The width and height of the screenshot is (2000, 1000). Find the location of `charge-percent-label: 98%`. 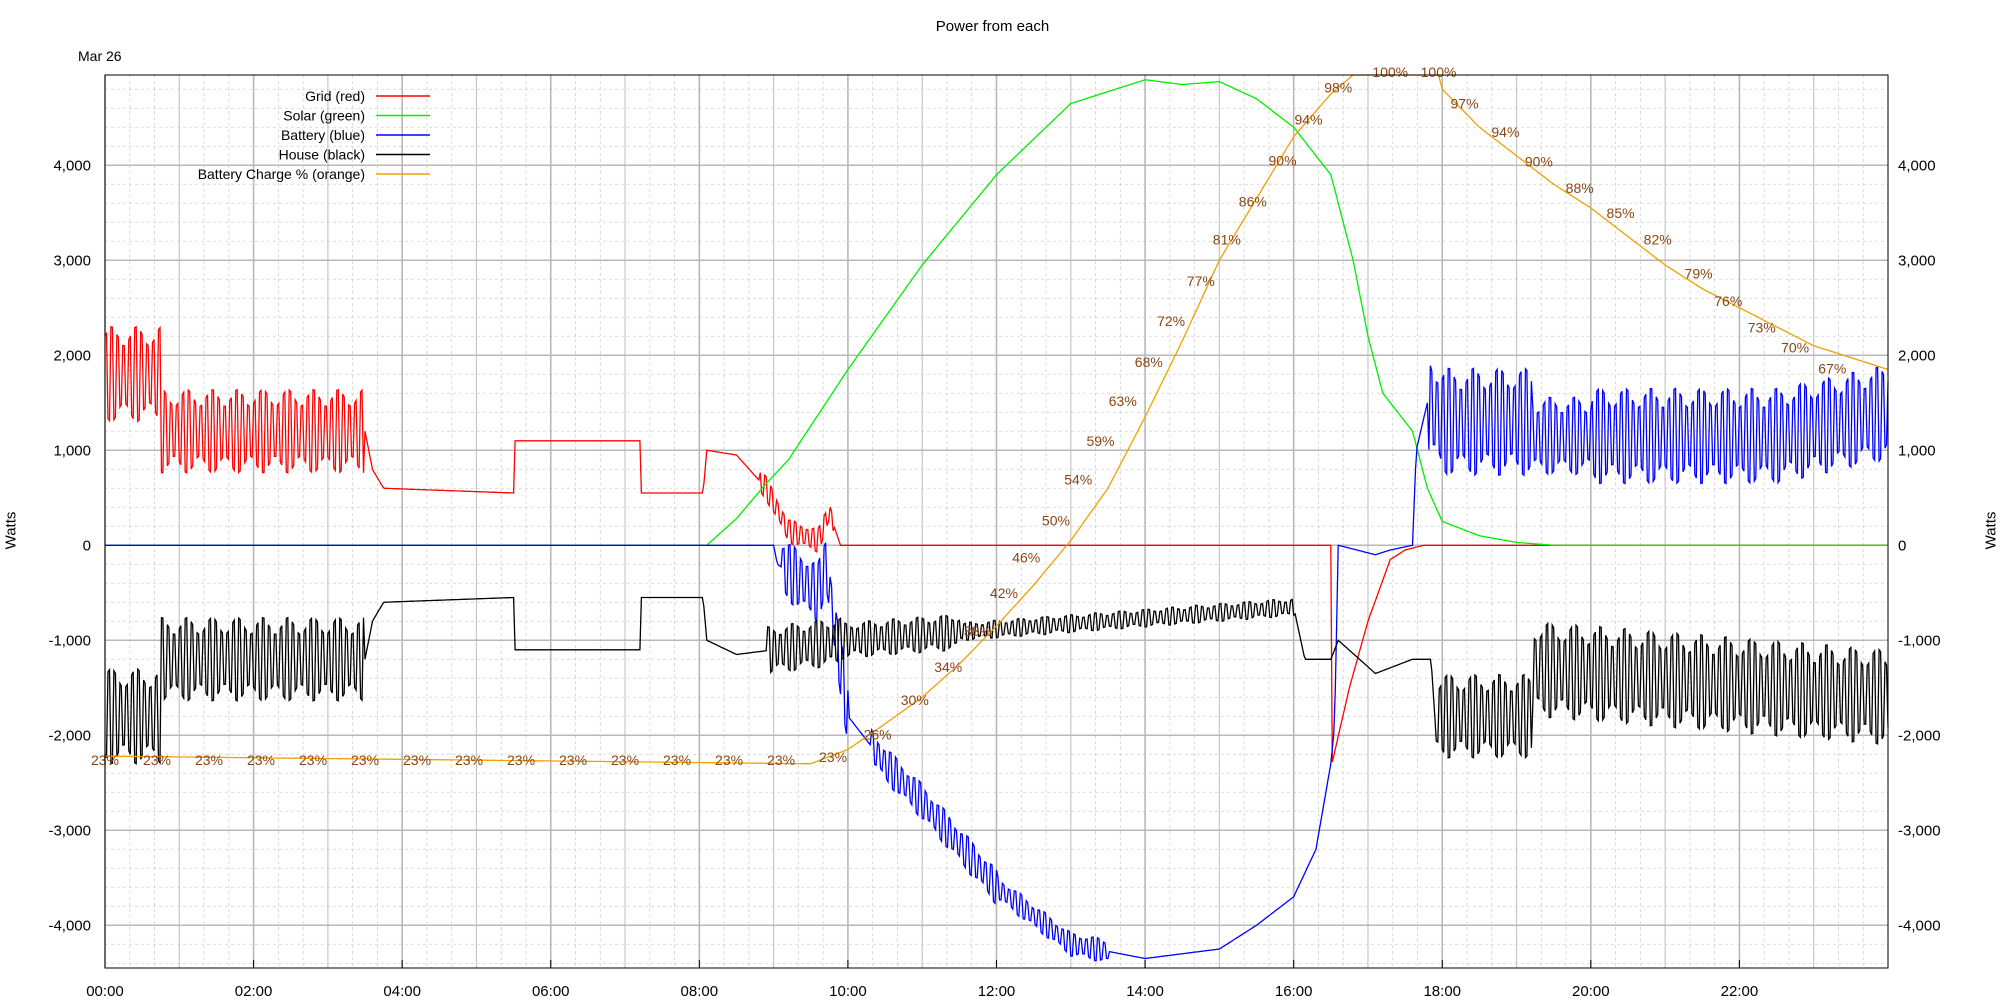

charge-percent-label: 98% is located at coordinates (1338, 87).